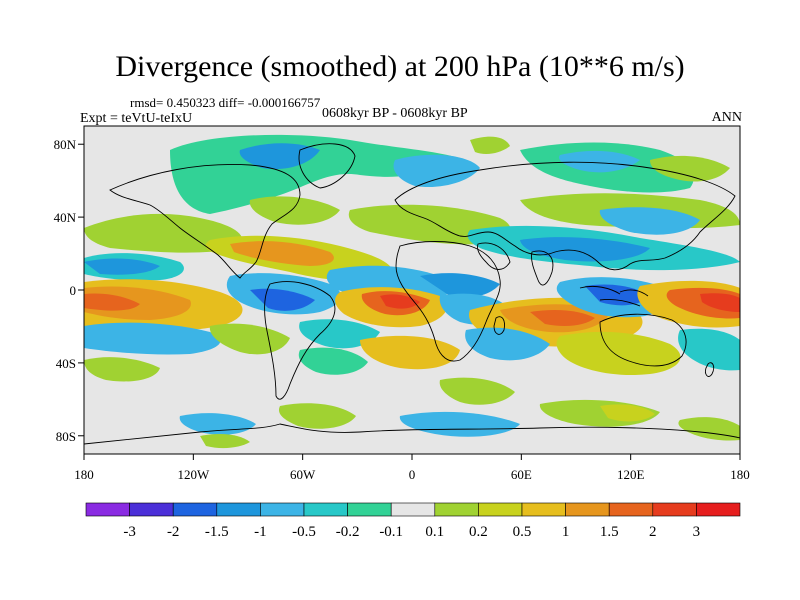  What do you see at coordinates (448, 301) in the screenshot?
I see `coastline-africa` at bounding box center [448, 301].